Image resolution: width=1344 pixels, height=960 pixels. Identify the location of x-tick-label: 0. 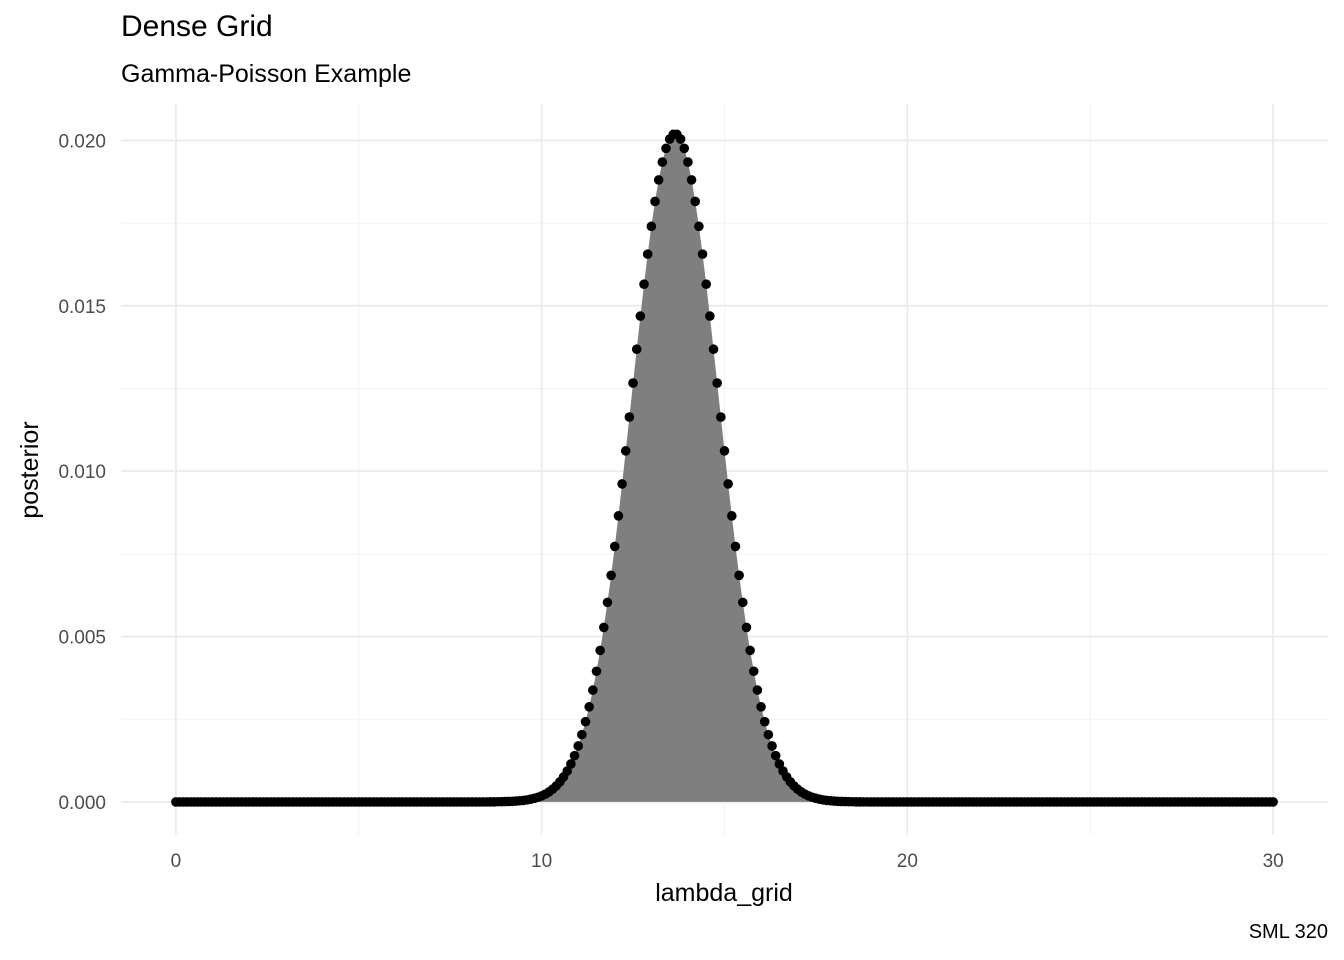
(176, 861).